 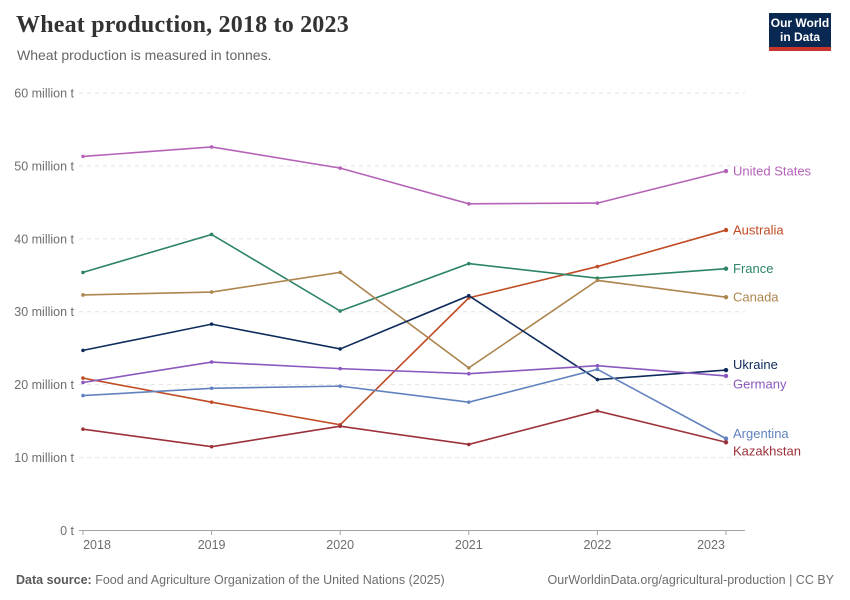 What do you see at coordinates (44, 312) in the screenshot?
I see `y-axis-label: 30 million t` at bounding box center [44, 312].